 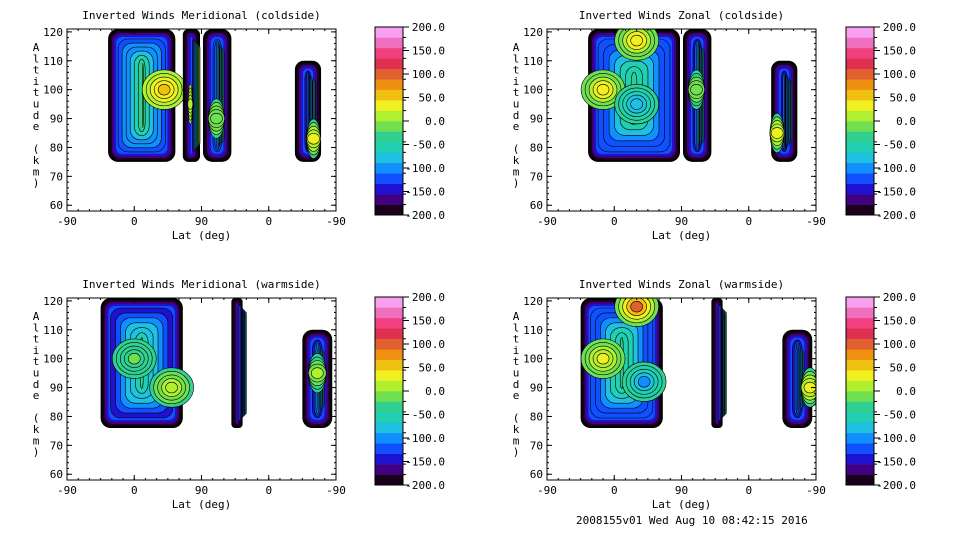 I want to click on colorbar-tick-label: 50.0, so click(x=903, y=368).